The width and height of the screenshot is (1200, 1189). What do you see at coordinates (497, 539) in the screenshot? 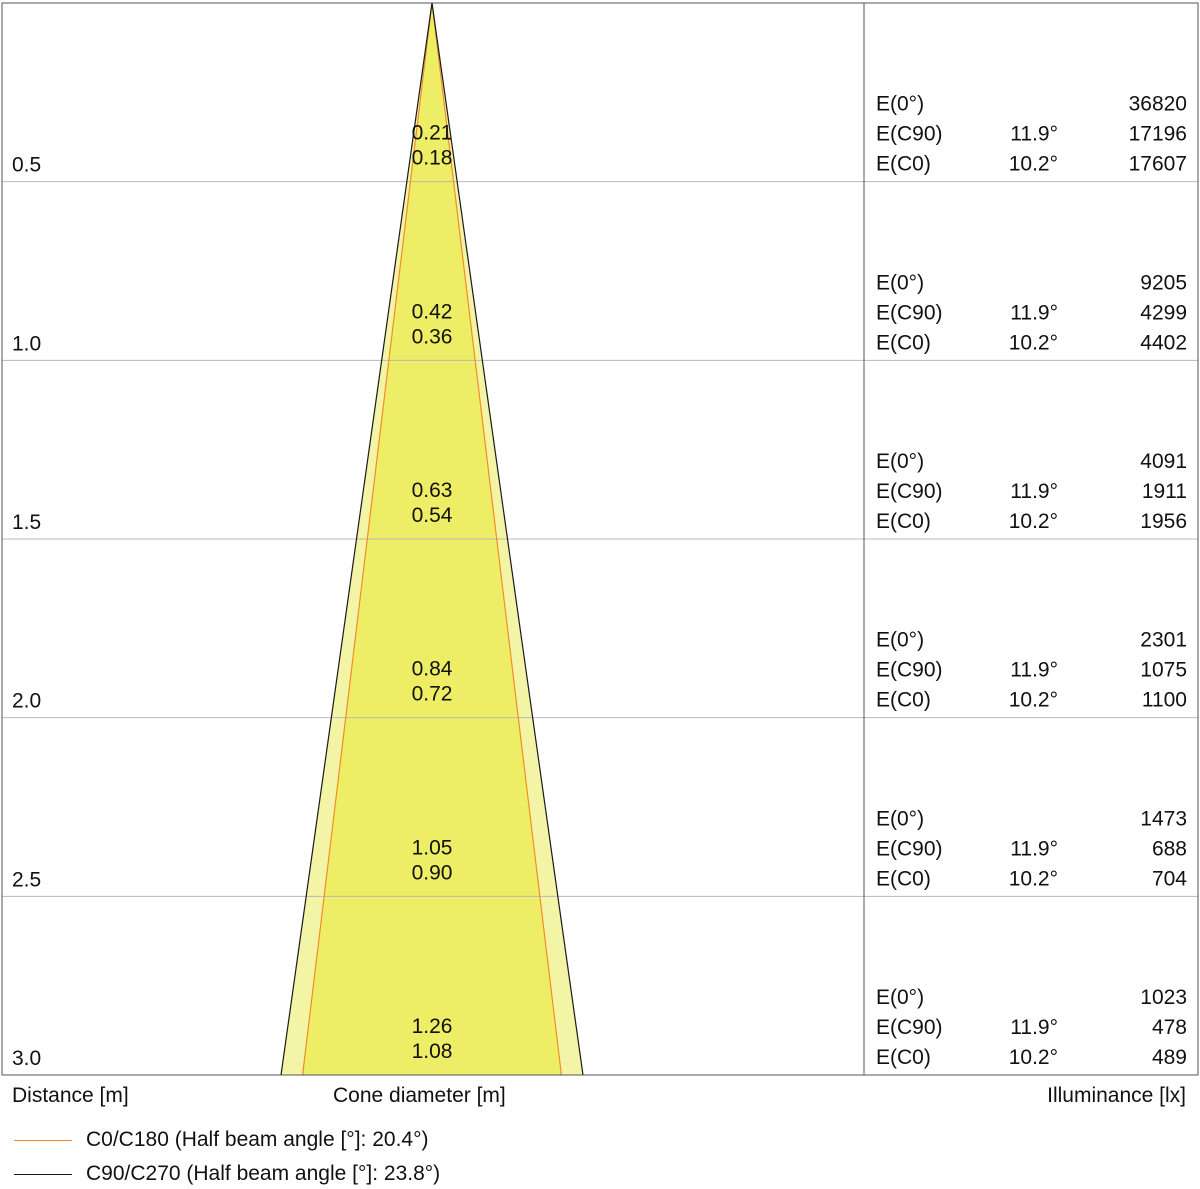
I see `c0-edge-right` at bounding box center [497, 539].